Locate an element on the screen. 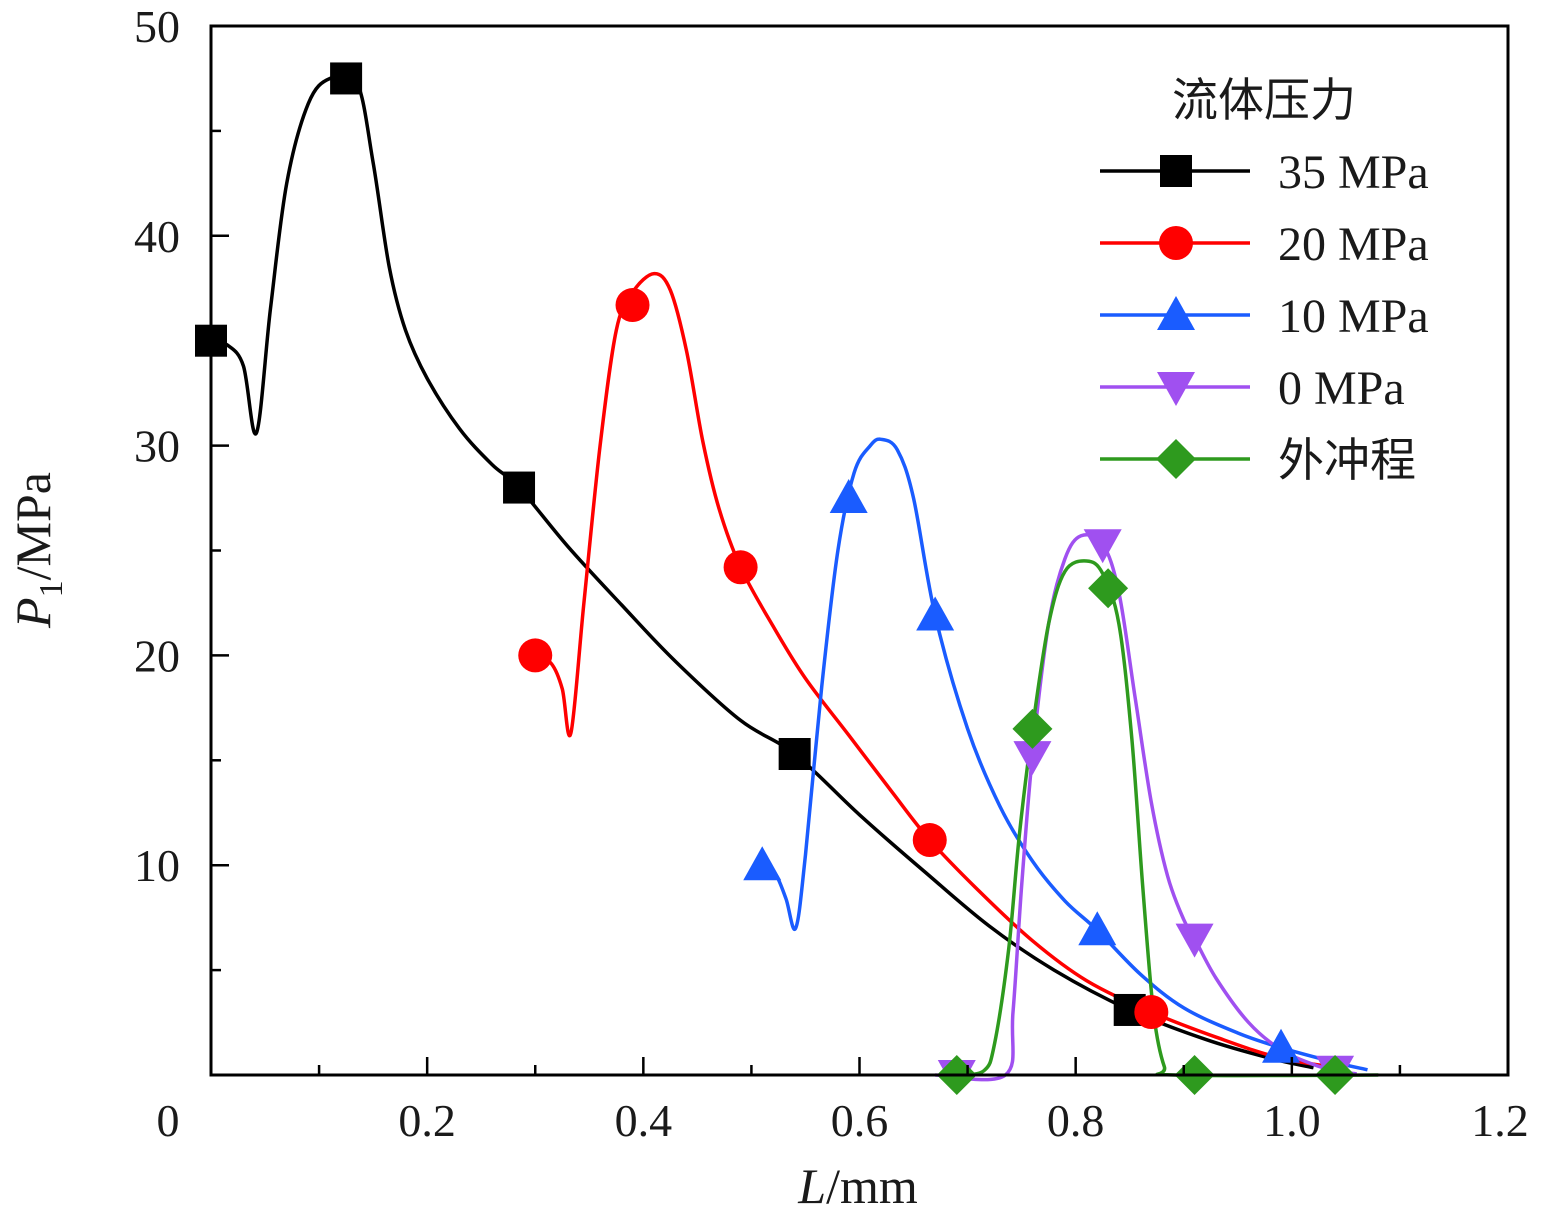 Image resolution: width=1543 pixels, height=1207 pixels. y-axis-title: P1/MPa is located at coordinates (37, 550).